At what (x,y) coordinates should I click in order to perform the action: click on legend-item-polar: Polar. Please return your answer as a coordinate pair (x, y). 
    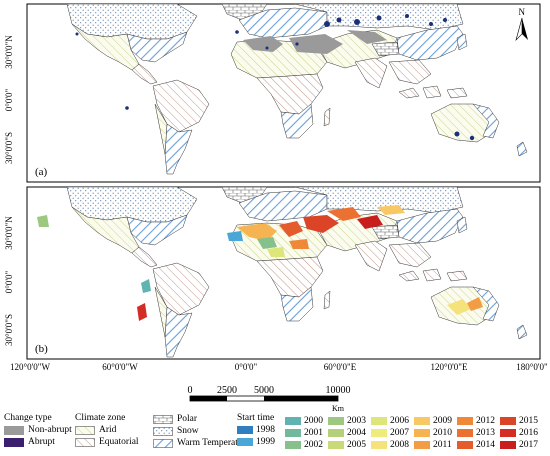
    Looking at the image, I should click on (197, 419).